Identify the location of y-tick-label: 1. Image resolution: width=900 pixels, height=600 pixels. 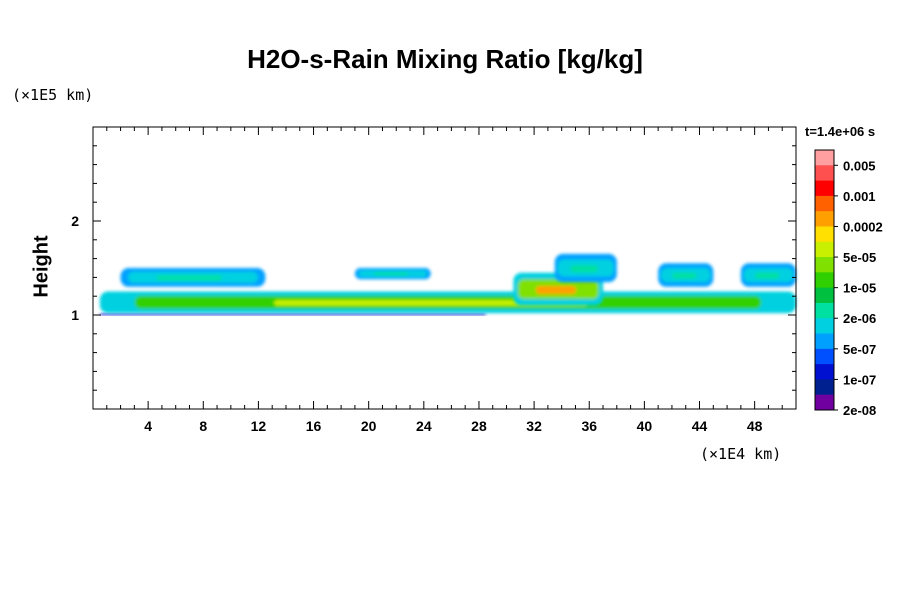
(75, 315).